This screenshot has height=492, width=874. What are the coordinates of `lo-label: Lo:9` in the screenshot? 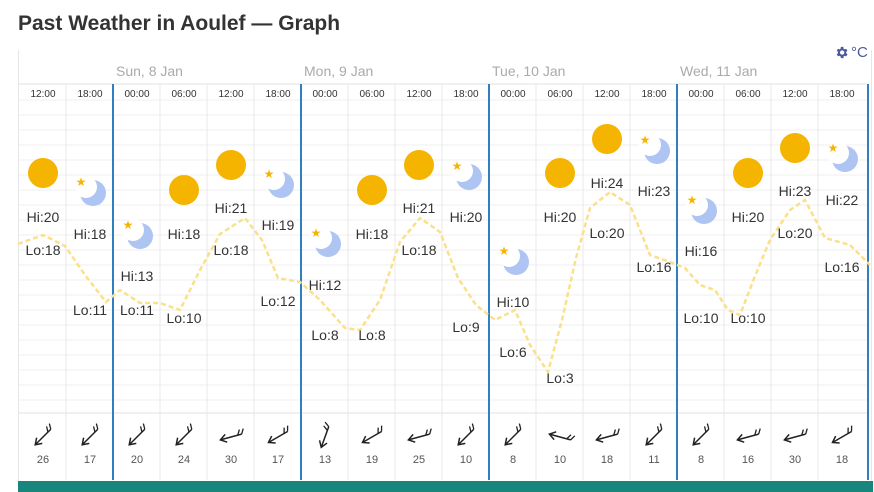 It's located at (465, 327).